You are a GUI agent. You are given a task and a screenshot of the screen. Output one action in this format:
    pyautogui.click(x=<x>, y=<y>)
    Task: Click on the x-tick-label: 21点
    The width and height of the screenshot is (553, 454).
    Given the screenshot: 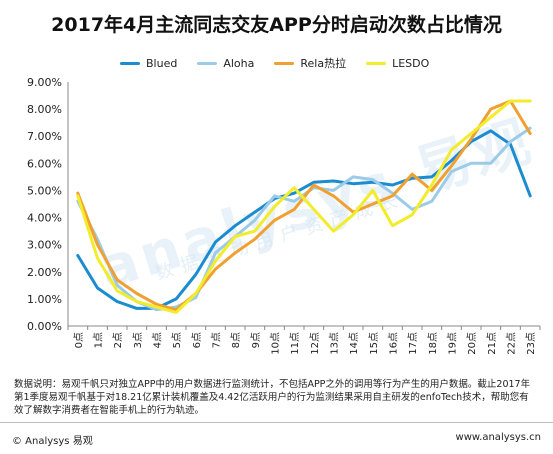 What is the action you would take?
    pyautogui.click(x=492, y=343)
    